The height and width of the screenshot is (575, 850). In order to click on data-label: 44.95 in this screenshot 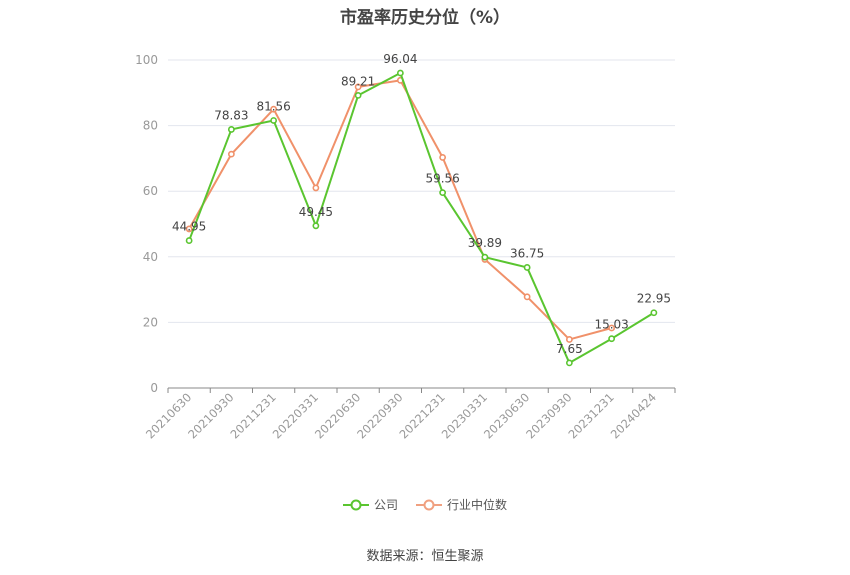, I will do `click(189, 227)`.